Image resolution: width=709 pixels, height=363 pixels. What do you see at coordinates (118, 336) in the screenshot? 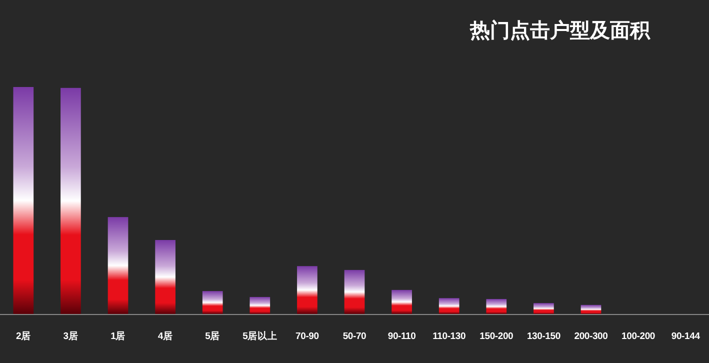
I see `x-tick-label: 1居` at bounding box center [118, 336].